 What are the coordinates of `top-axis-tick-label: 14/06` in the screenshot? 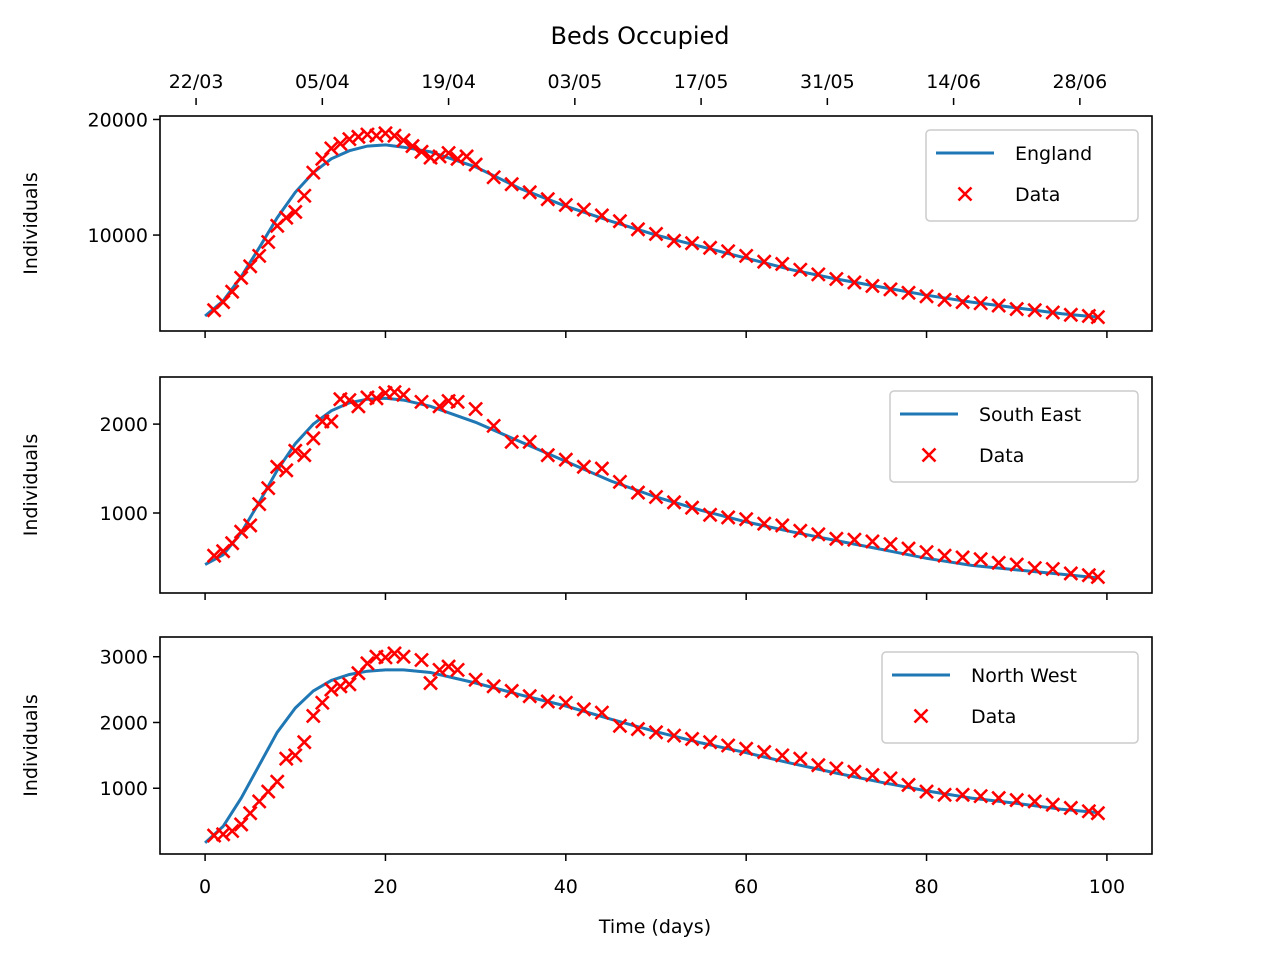 It's located at (953, 82).